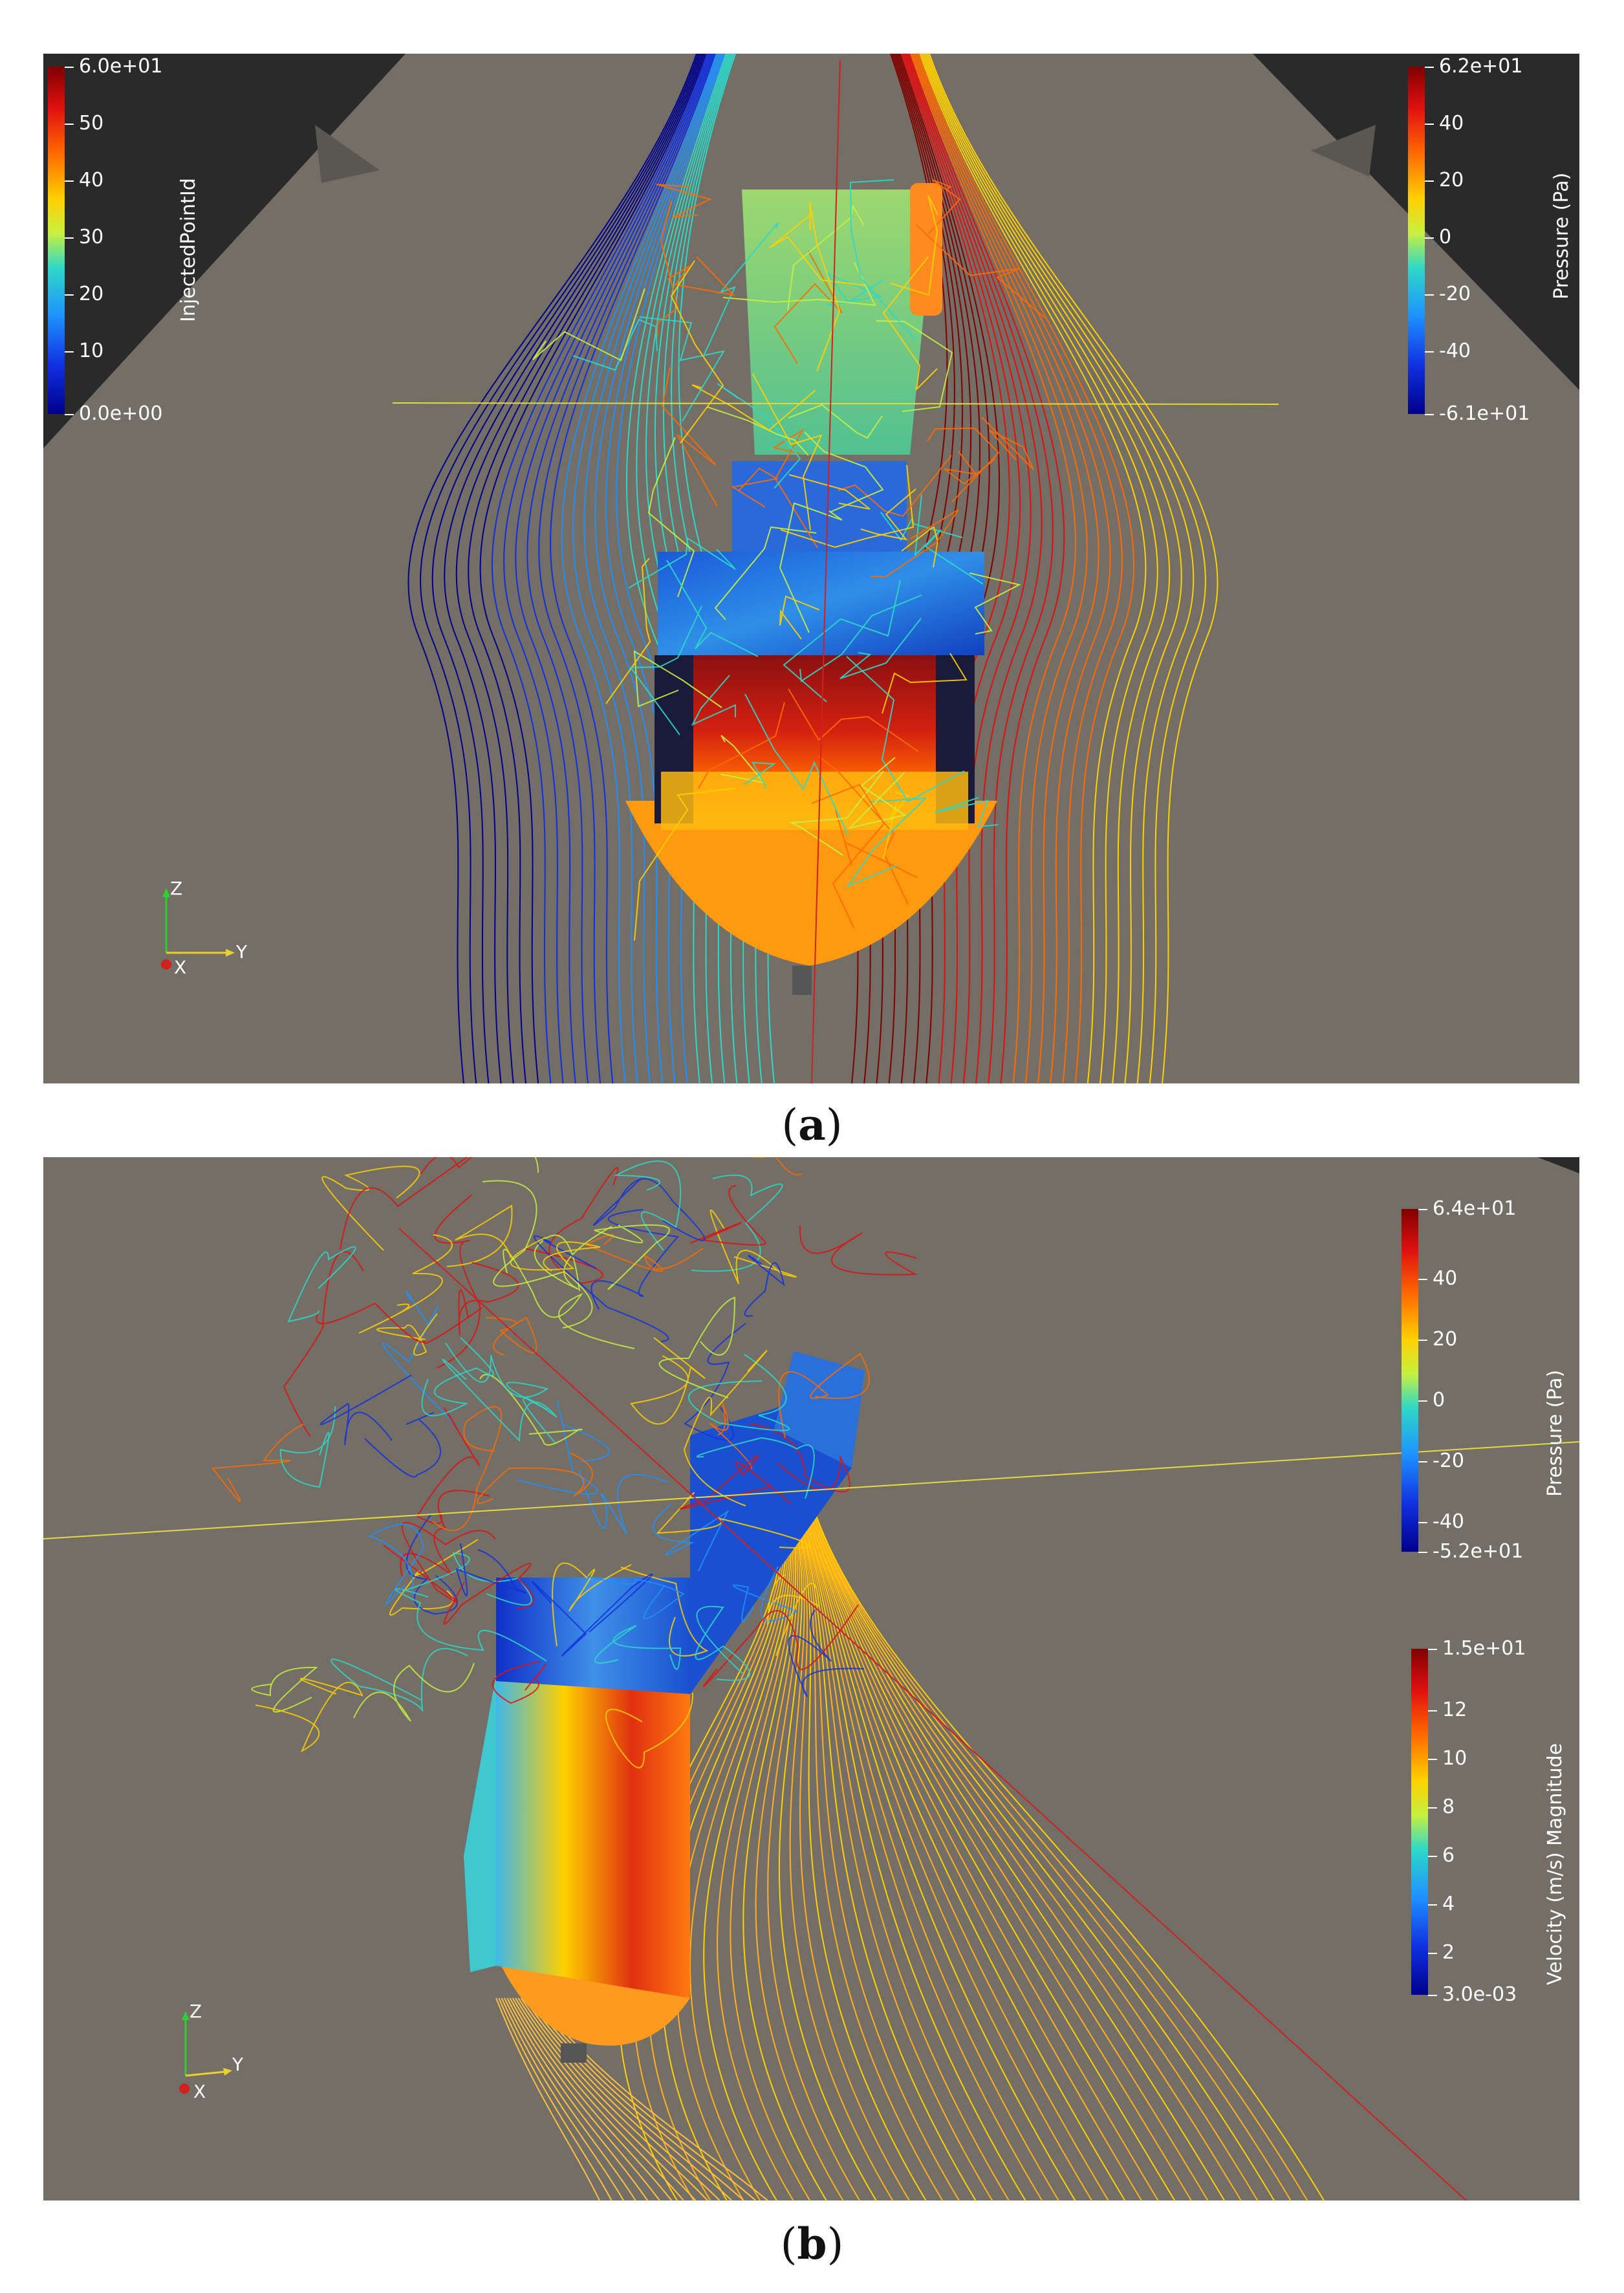 This screenshot has width=1624, height=2293. Describe the element at coordinates (92, 351) in the screenshot. I see `colorbar-tick: 10` at that location.